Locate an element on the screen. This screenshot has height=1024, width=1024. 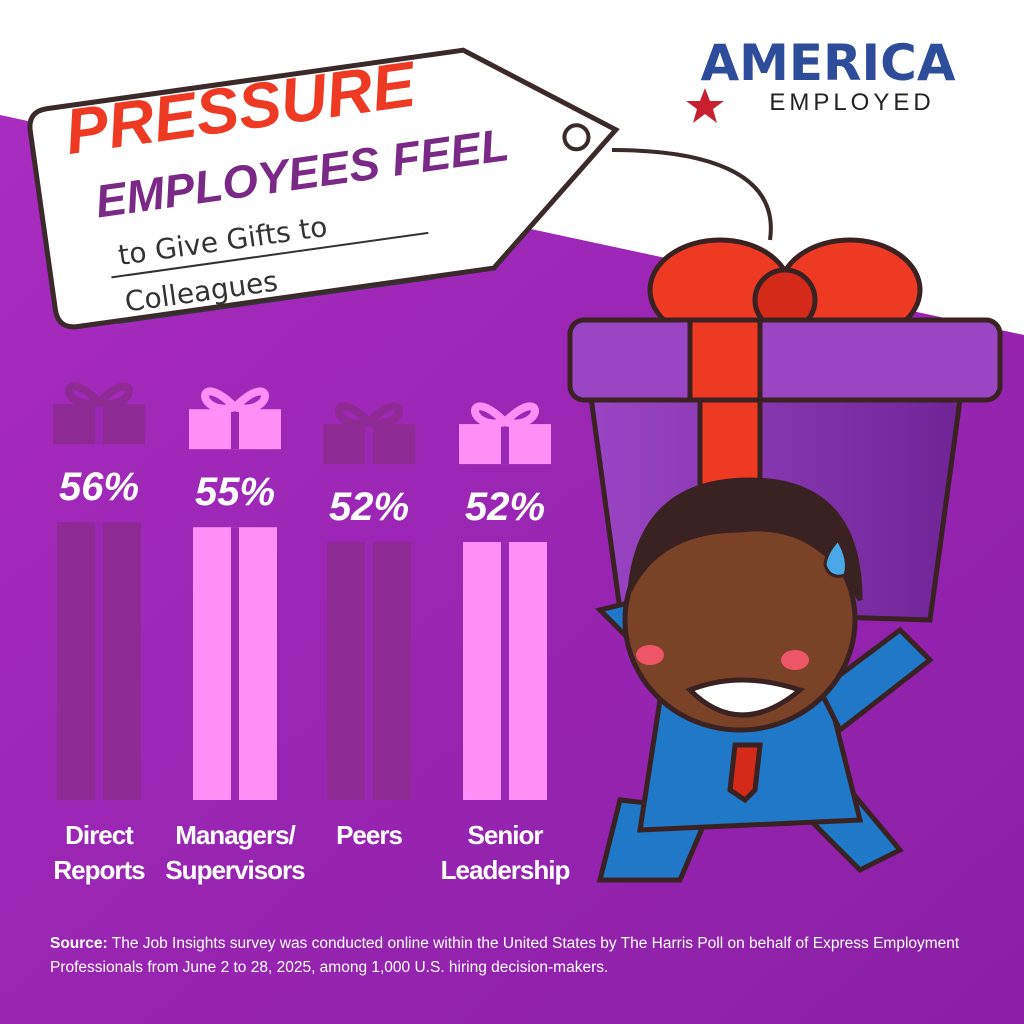
brand-star is located at coordinates (705, 105).